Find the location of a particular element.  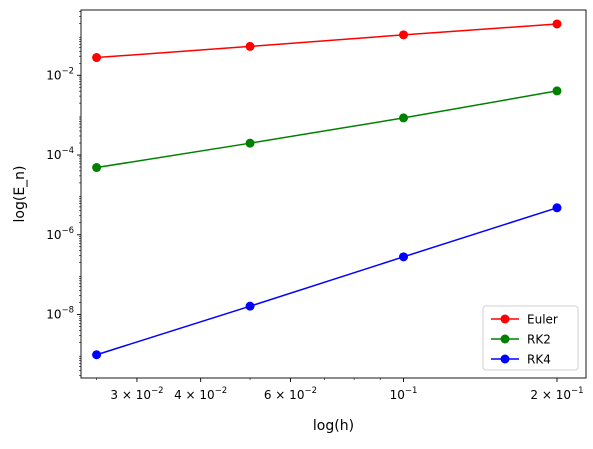

legend-label-rk2: RK2 is located at coordinates (539, 340).